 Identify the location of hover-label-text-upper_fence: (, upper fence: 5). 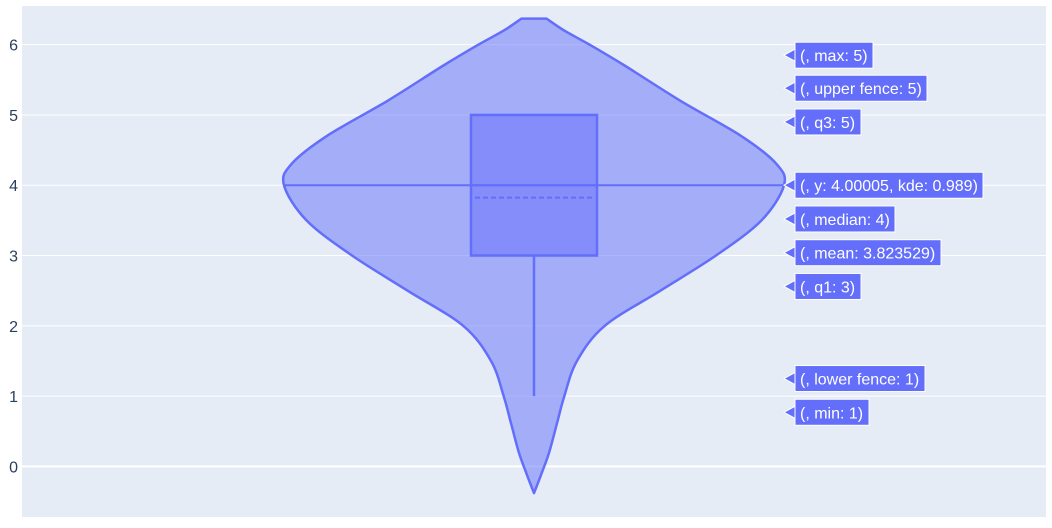
(861, 89).